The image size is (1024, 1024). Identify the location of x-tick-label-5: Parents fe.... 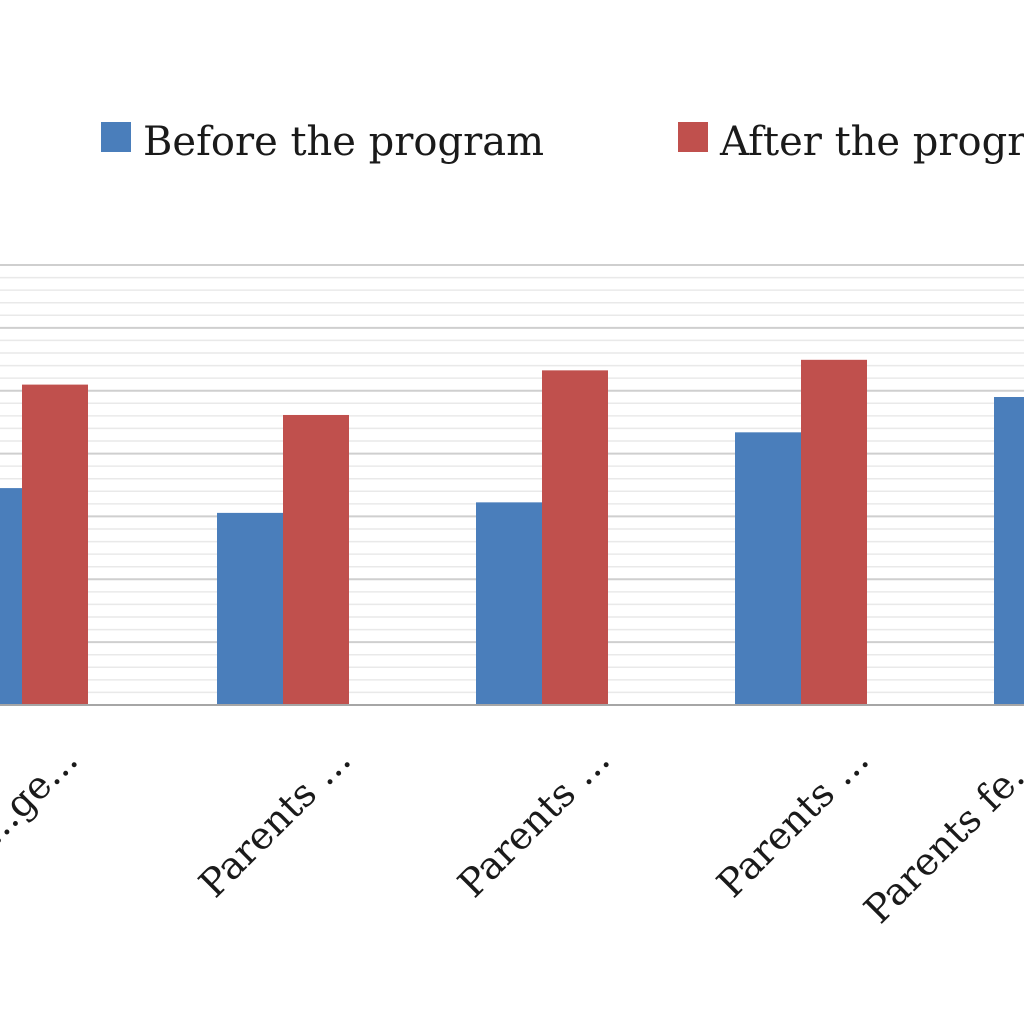
(939, 834).